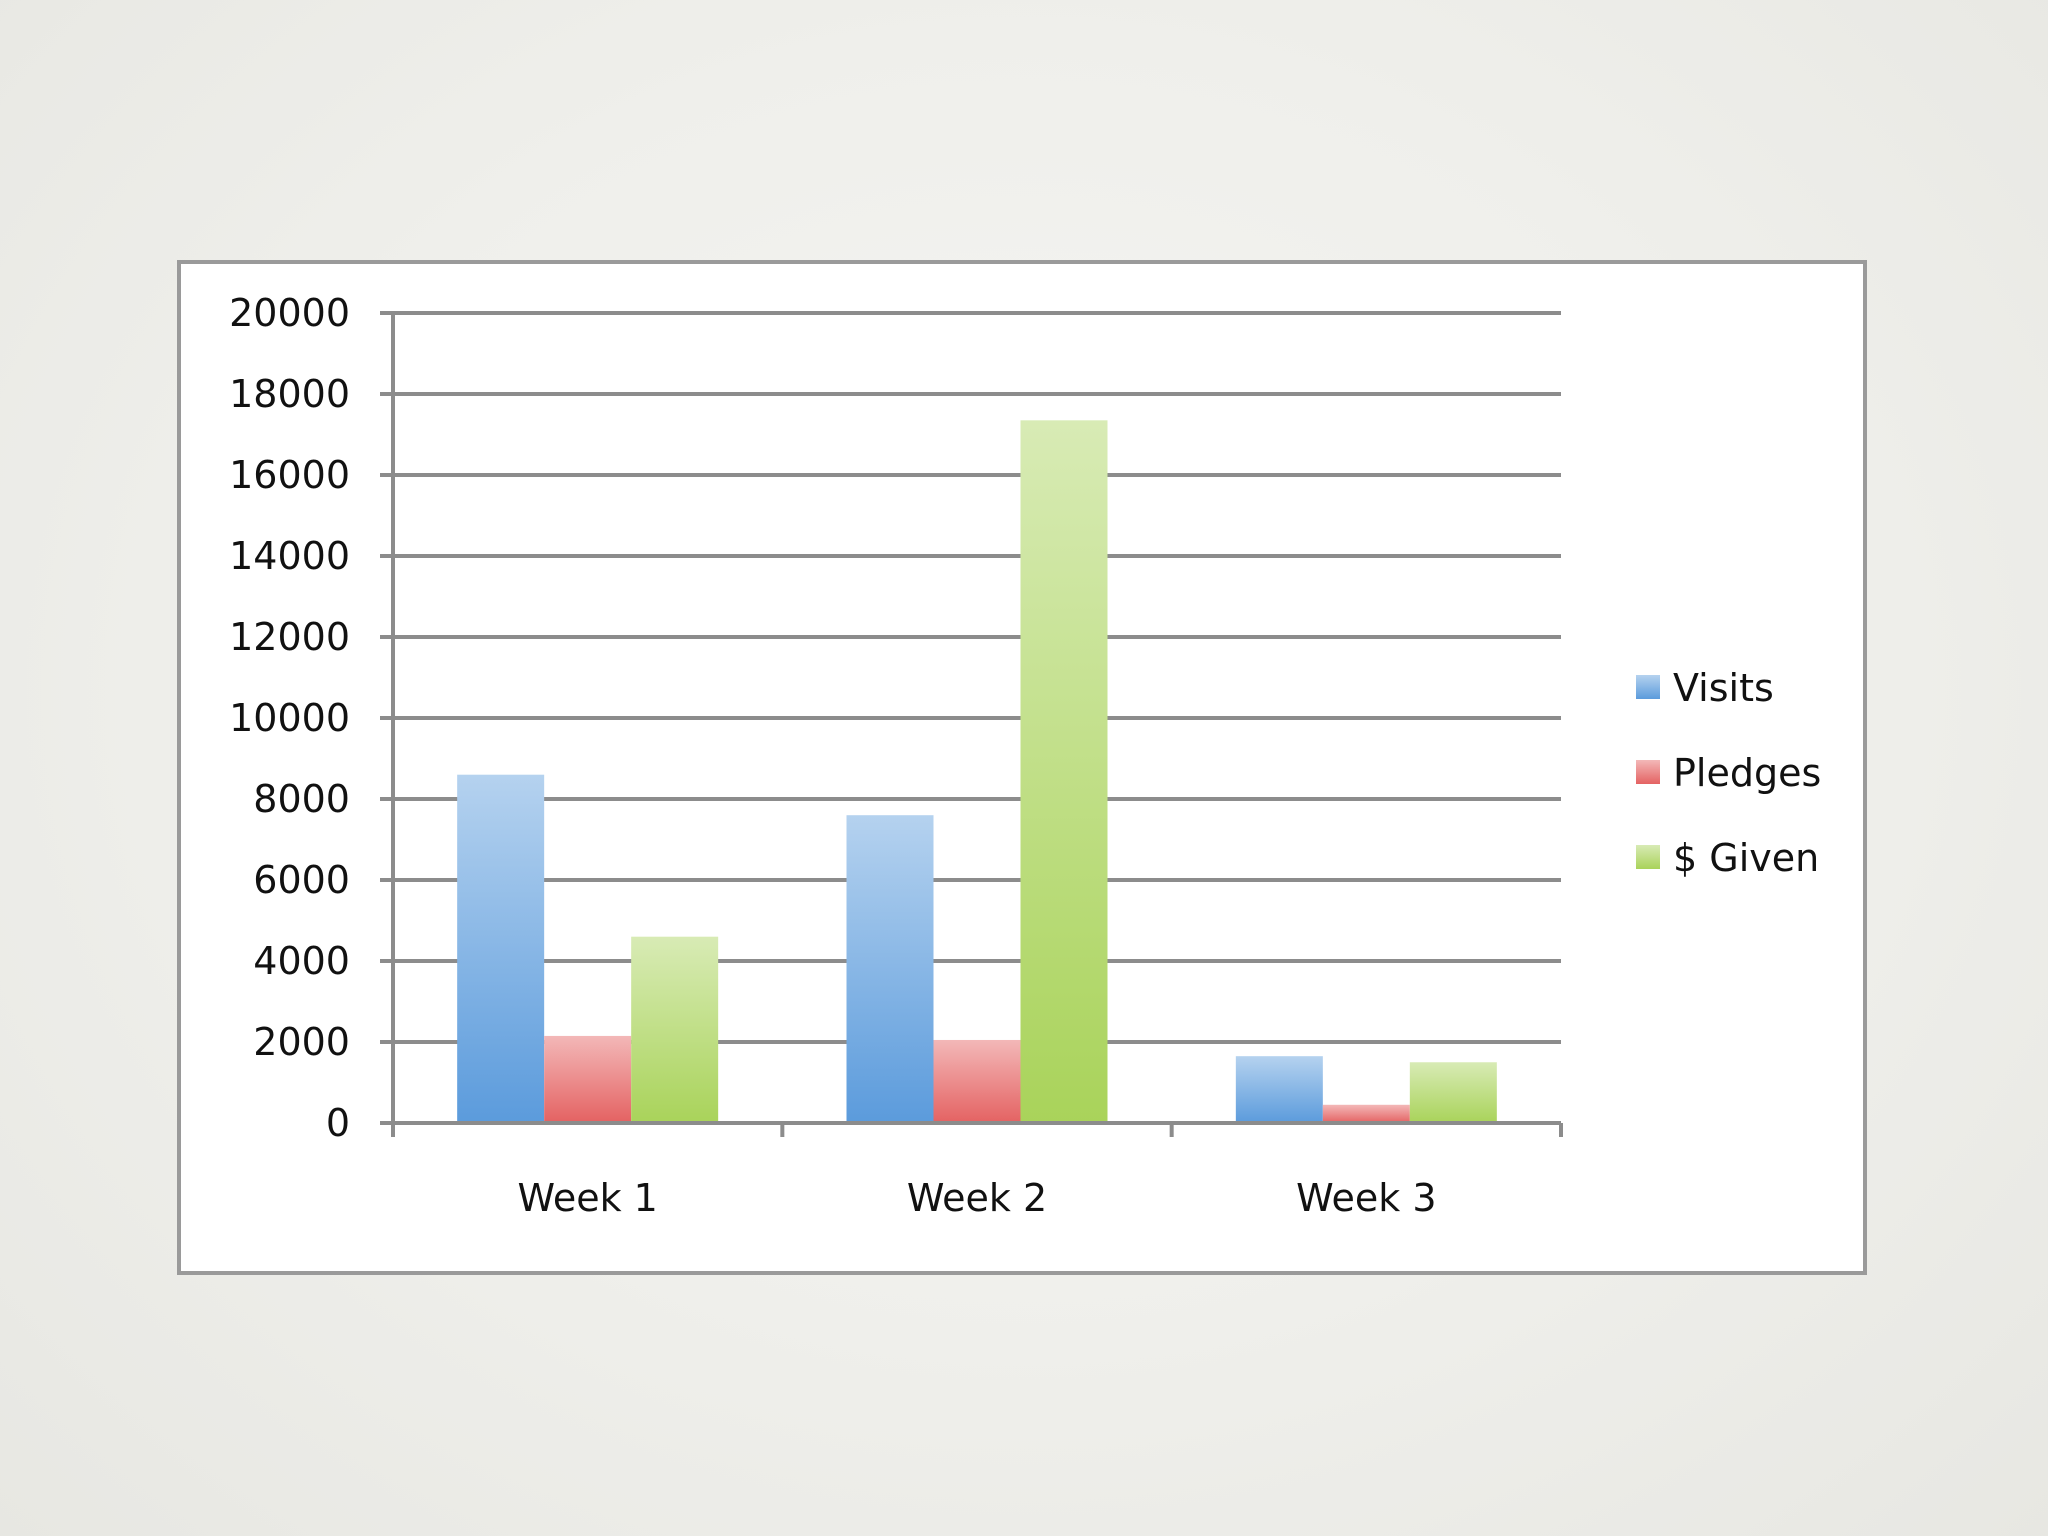 This screenshot has width=2048, height=1536. What do you see at coordinates (289, 313) in the screenshot?
I see `y-tick-label: 20000` at bounding box center [289, 313].